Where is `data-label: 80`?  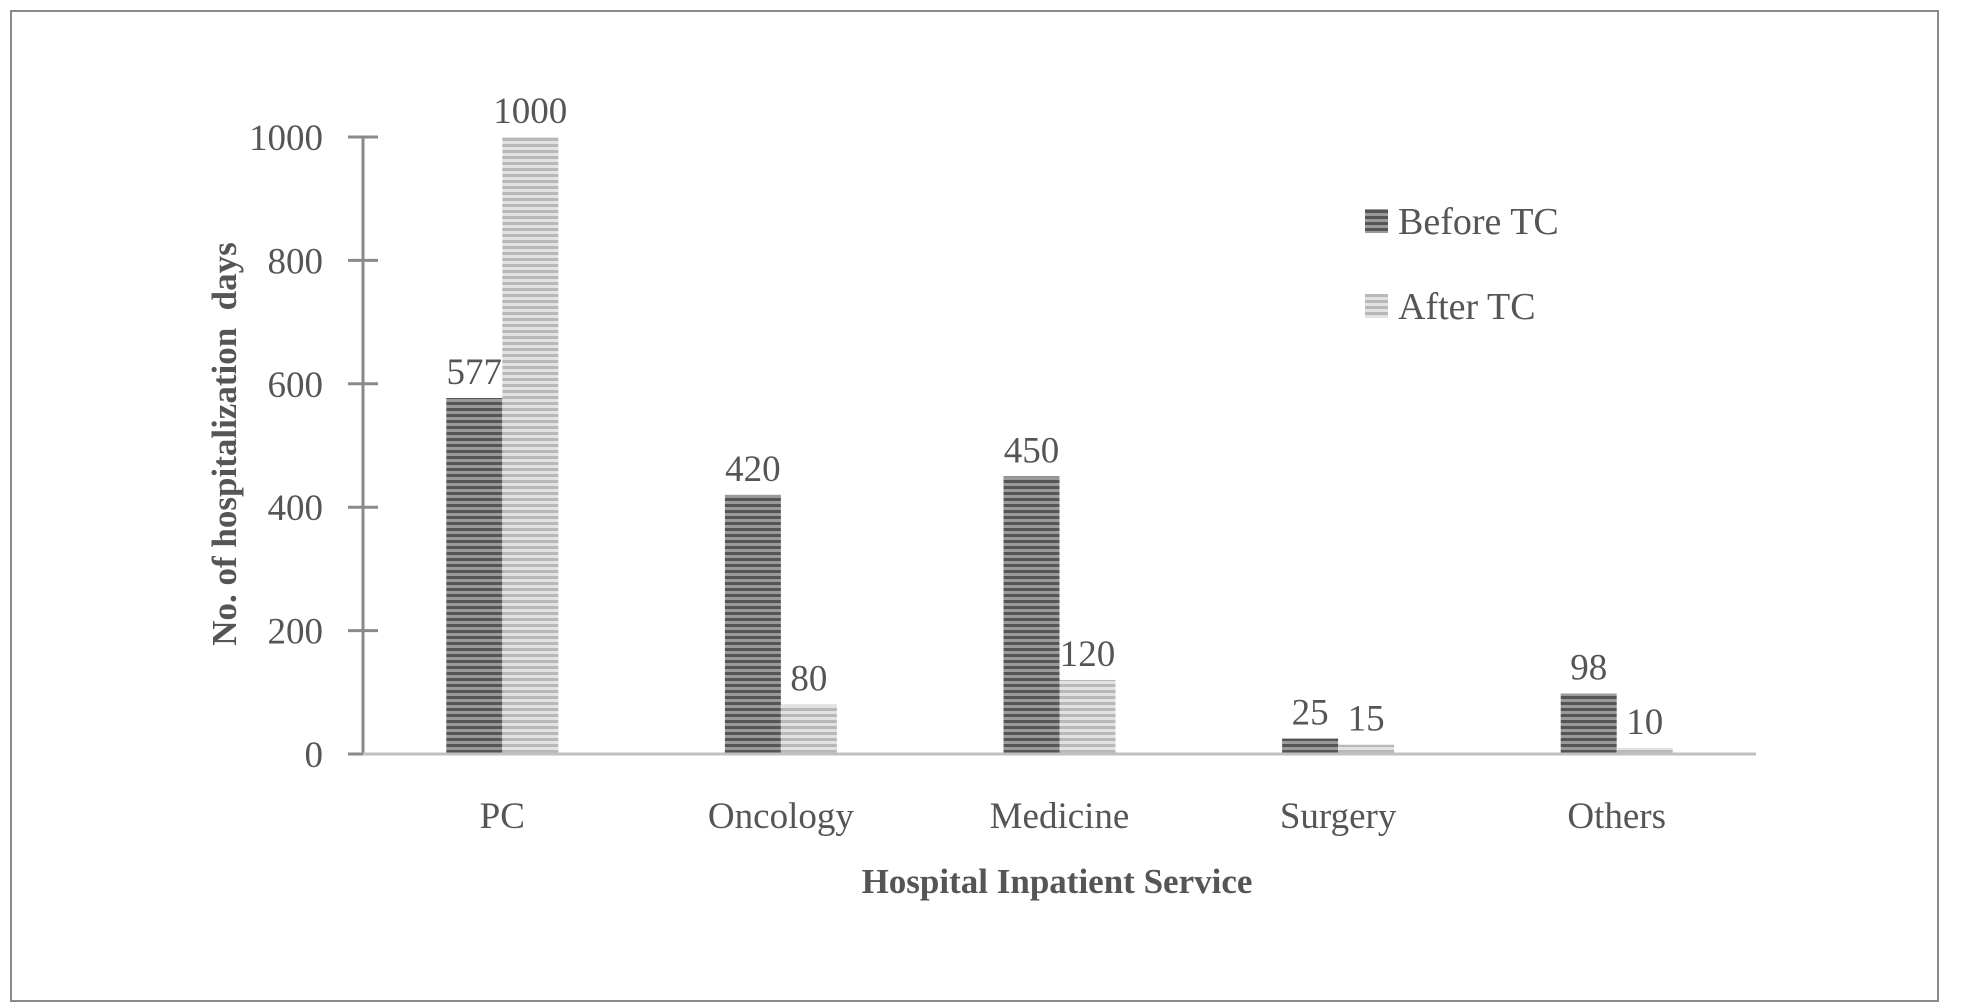
data-label: 80 is located at coordinates (808, 679).